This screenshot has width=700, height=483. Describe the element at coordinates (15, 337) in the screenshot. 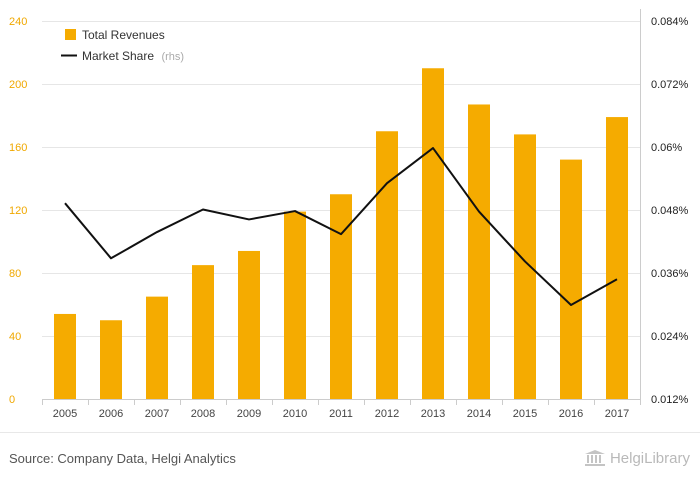

I see `y-left-tick-label: 40` at that location.